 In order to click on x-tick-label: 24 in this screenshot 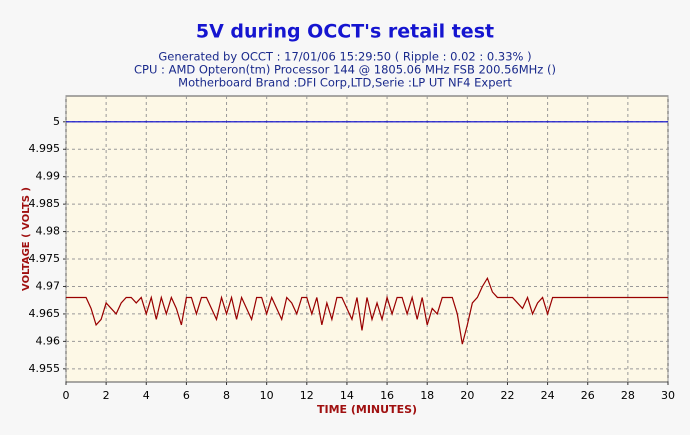, I will do `click(548, 395)`.